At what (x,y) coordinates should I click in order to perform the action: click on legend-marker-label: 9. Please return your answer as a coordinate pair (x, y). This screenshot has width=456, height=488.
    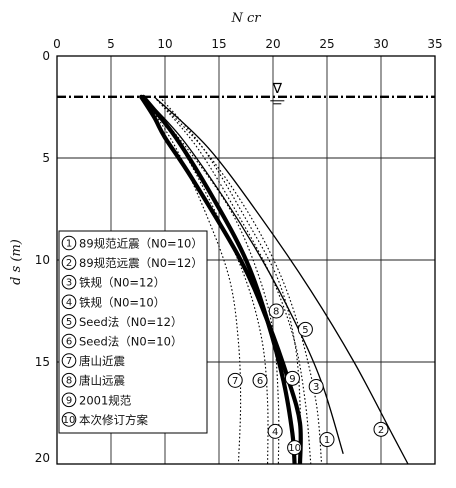
    Looking at the image, I should click on (69, 400).